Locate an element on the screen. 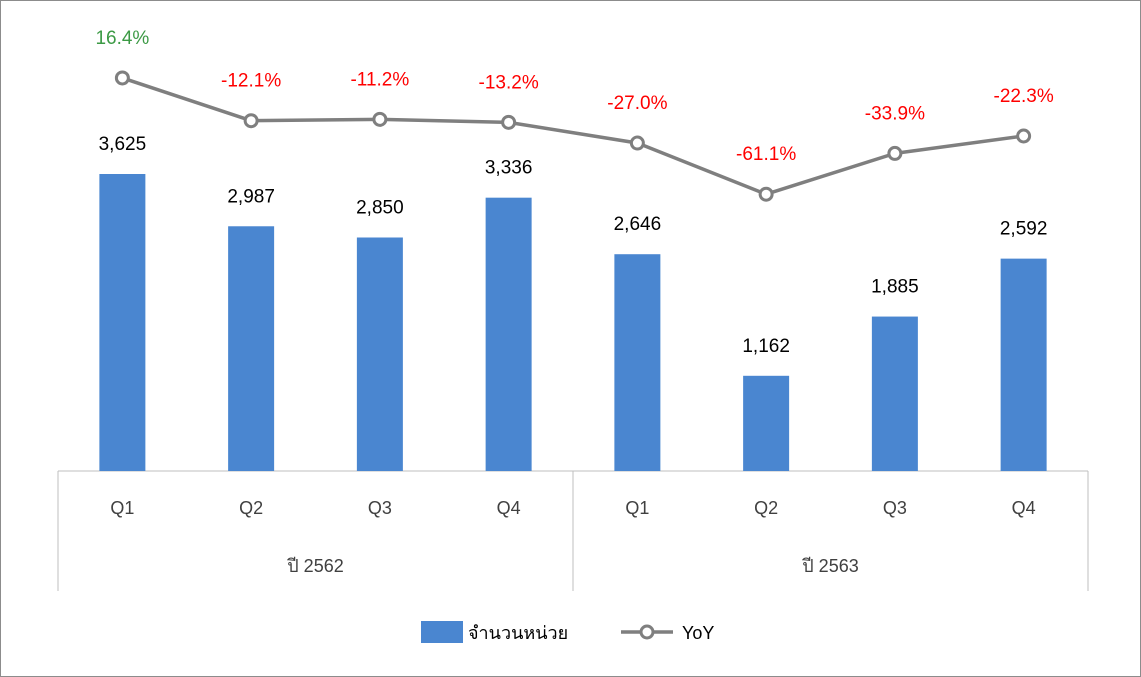 This screenshot has width=1141, height=677. bar-value-label: 2,646 is located at coordinates (638, 224).